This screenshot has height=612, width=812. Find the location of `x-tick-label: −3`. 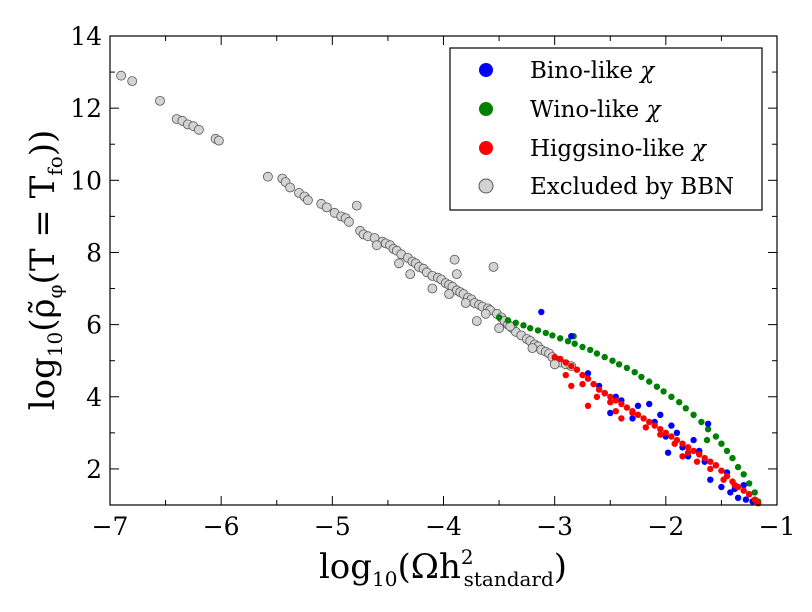

x-tick-label: −3 is located at coordinates (554, 526).